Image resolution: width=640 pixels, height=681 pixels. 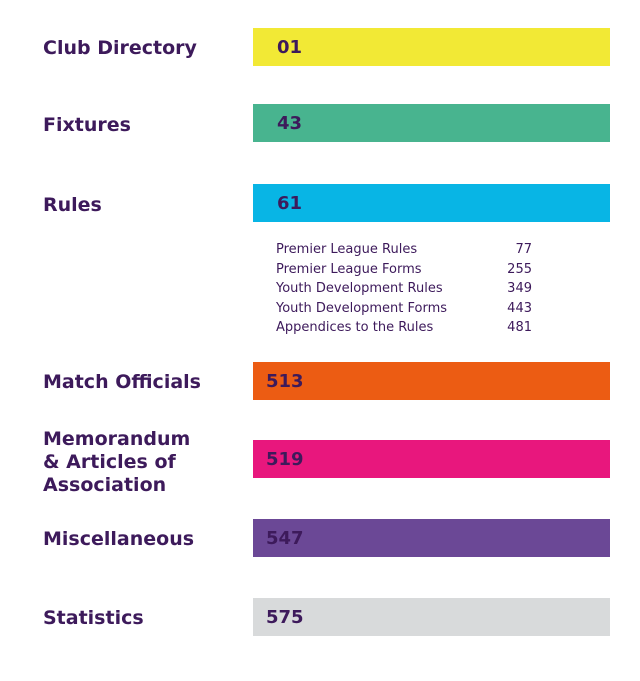 I want to click on page-number: 43, so click(x=290, y=123).